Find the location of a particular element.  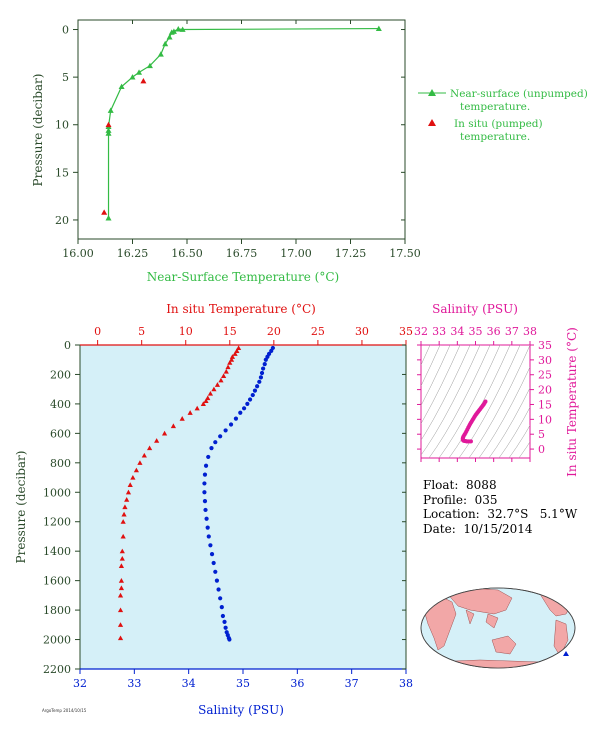

ns-x-tick-label: 16.50 is located at coordinates (187, 253).